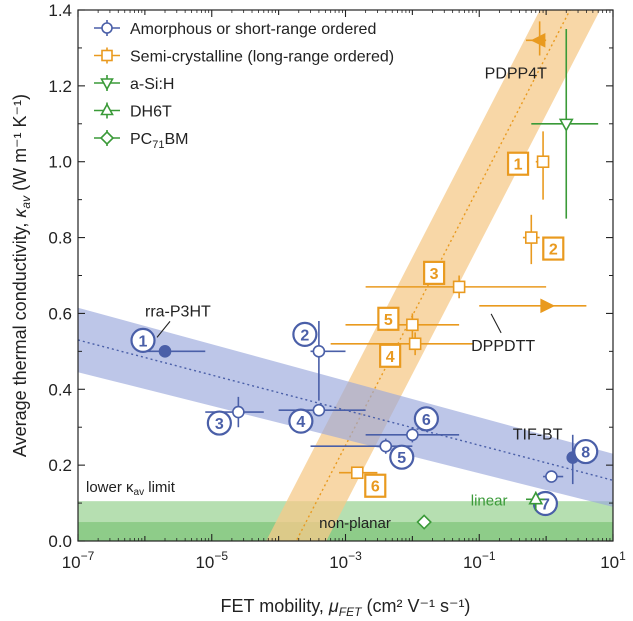  What do you see at coordinates (535, 501) in the screenshot?
I see `series-dh6t` at bounding box center [535, 501].